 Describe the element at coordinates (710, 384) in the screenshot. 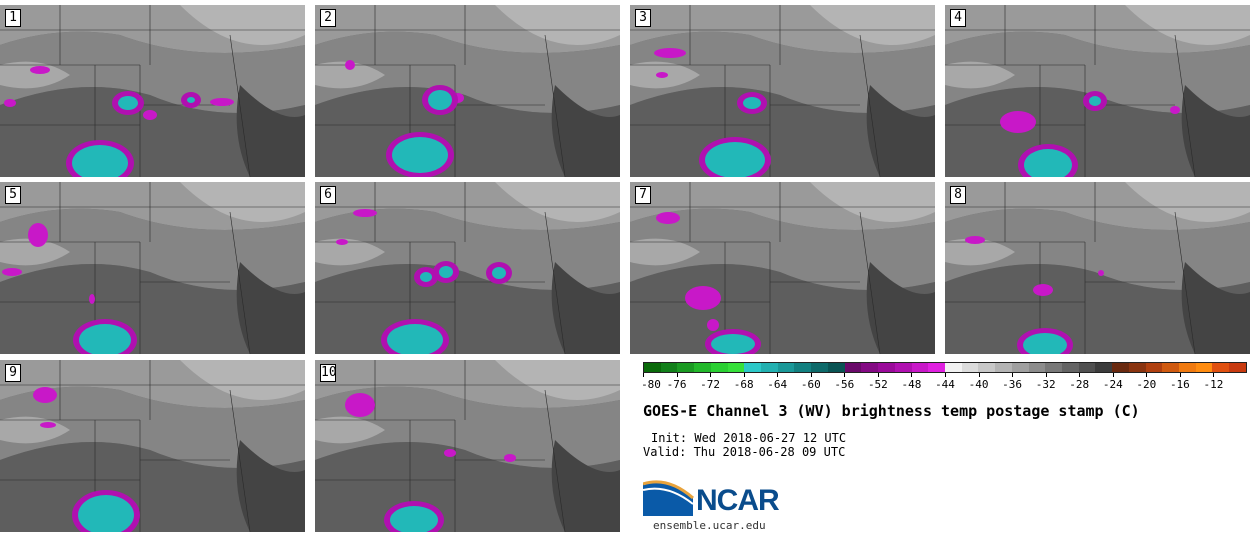

I see `colorbar-tick-label: -72` at that location.